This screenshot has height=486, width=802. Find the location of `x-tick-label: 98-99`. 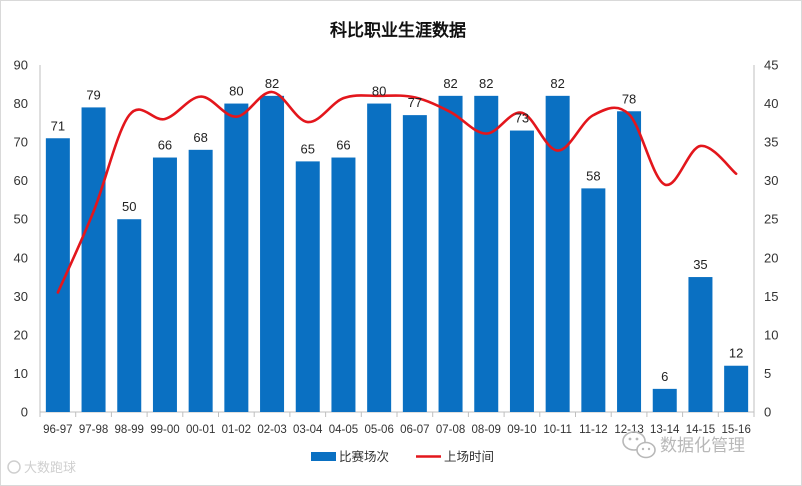

x-tick-label: 98-99 is located at coordinates (129, 430).